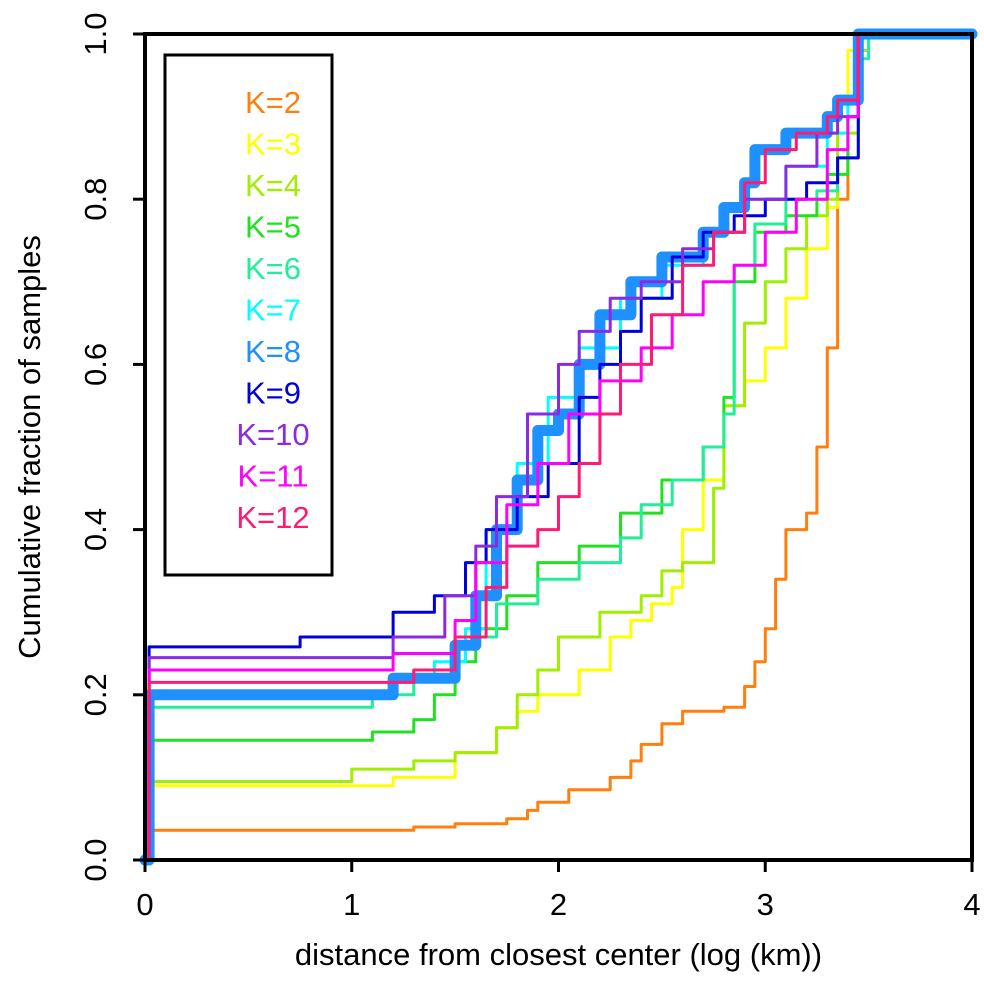  Describe the element at coordinates (273, 268) in the screenshot. I see `legend-label: K=6` at that location.